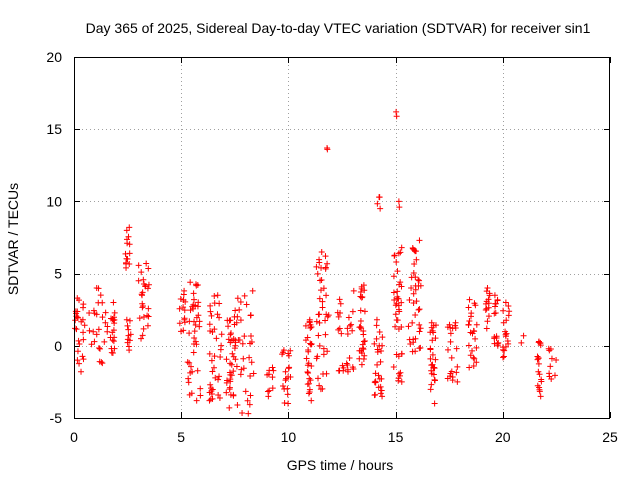  Describe the element at coordinates (58, 346) in the screenshot. I see `y-tick-label: 0` at that location.